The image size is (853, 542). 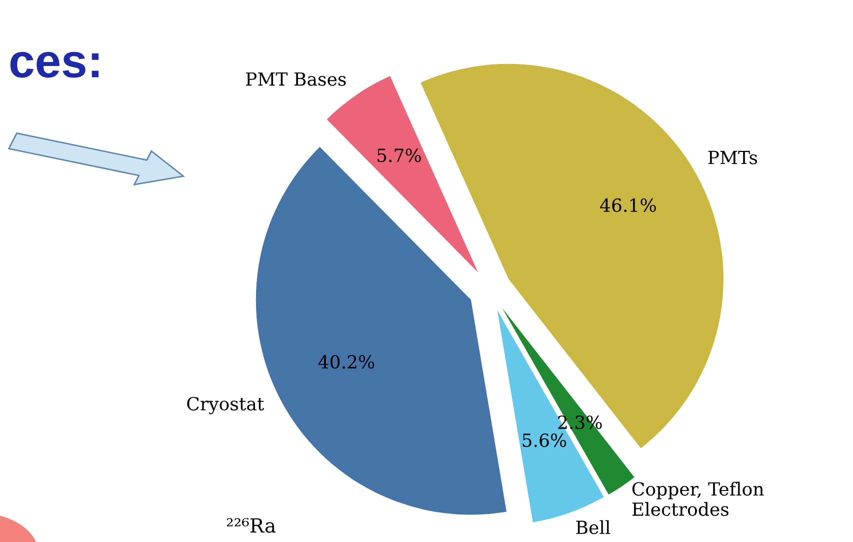 What do you see at coordinates (733, 157) in the screenshot?
I see `slice-label: PMTs` at bounding box center [733, 157].